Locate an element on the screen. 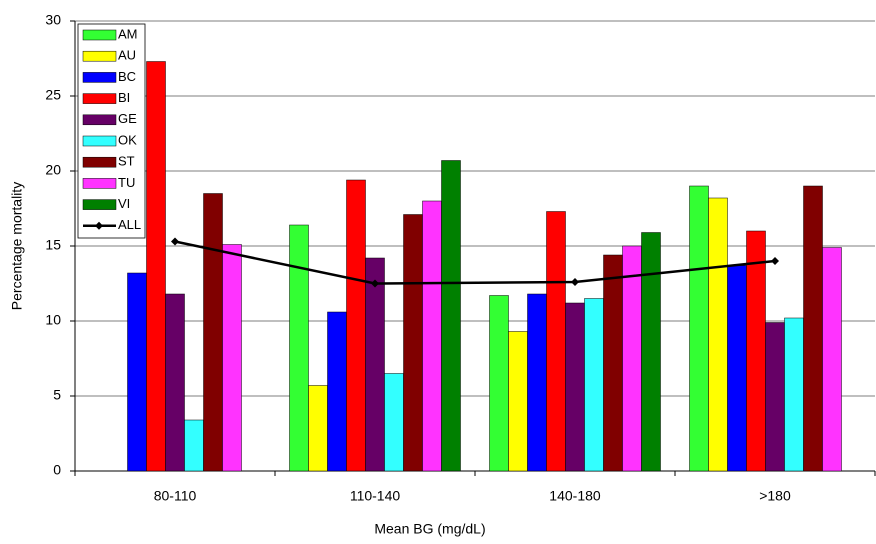 This screenshot has width=876, height=544. legend-marker is located at coordinates (99, 225).